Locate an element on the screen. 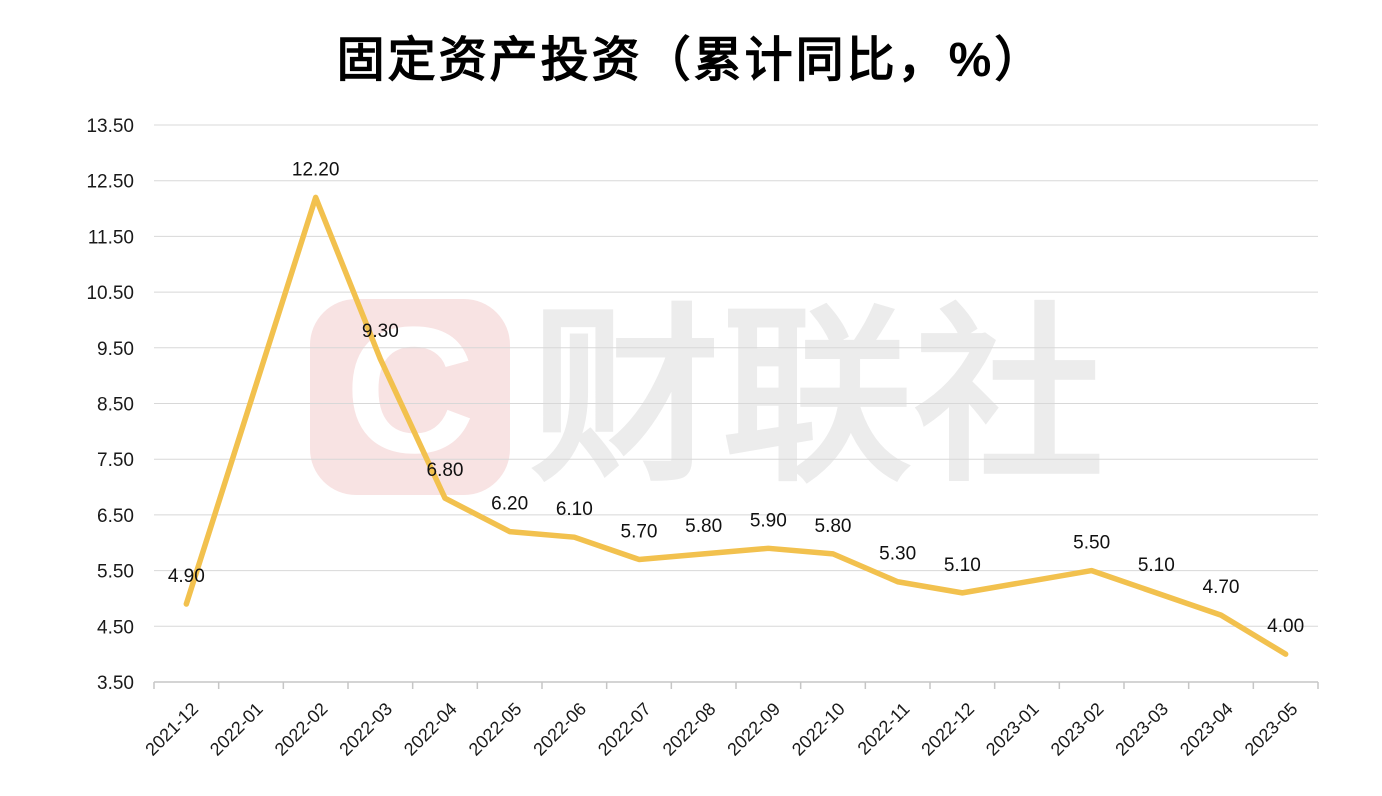  x-tick-label: 2022-05 is located at coordinates (495, 729).